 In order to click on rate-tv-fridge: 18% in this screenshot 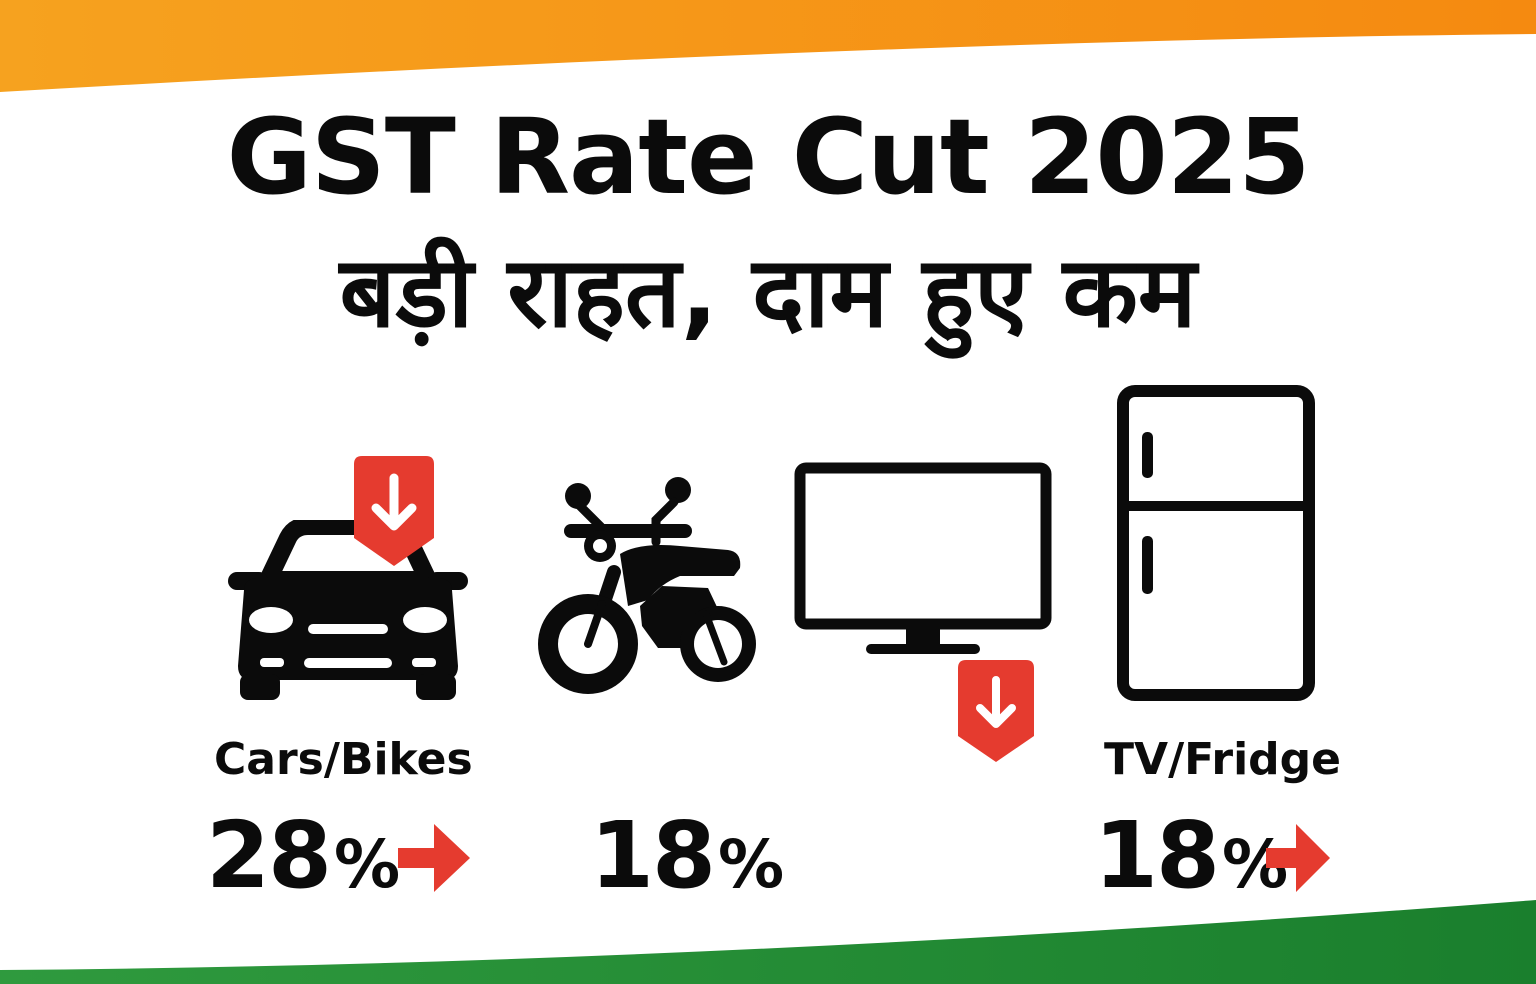, I will do `click(1191, 869)`.